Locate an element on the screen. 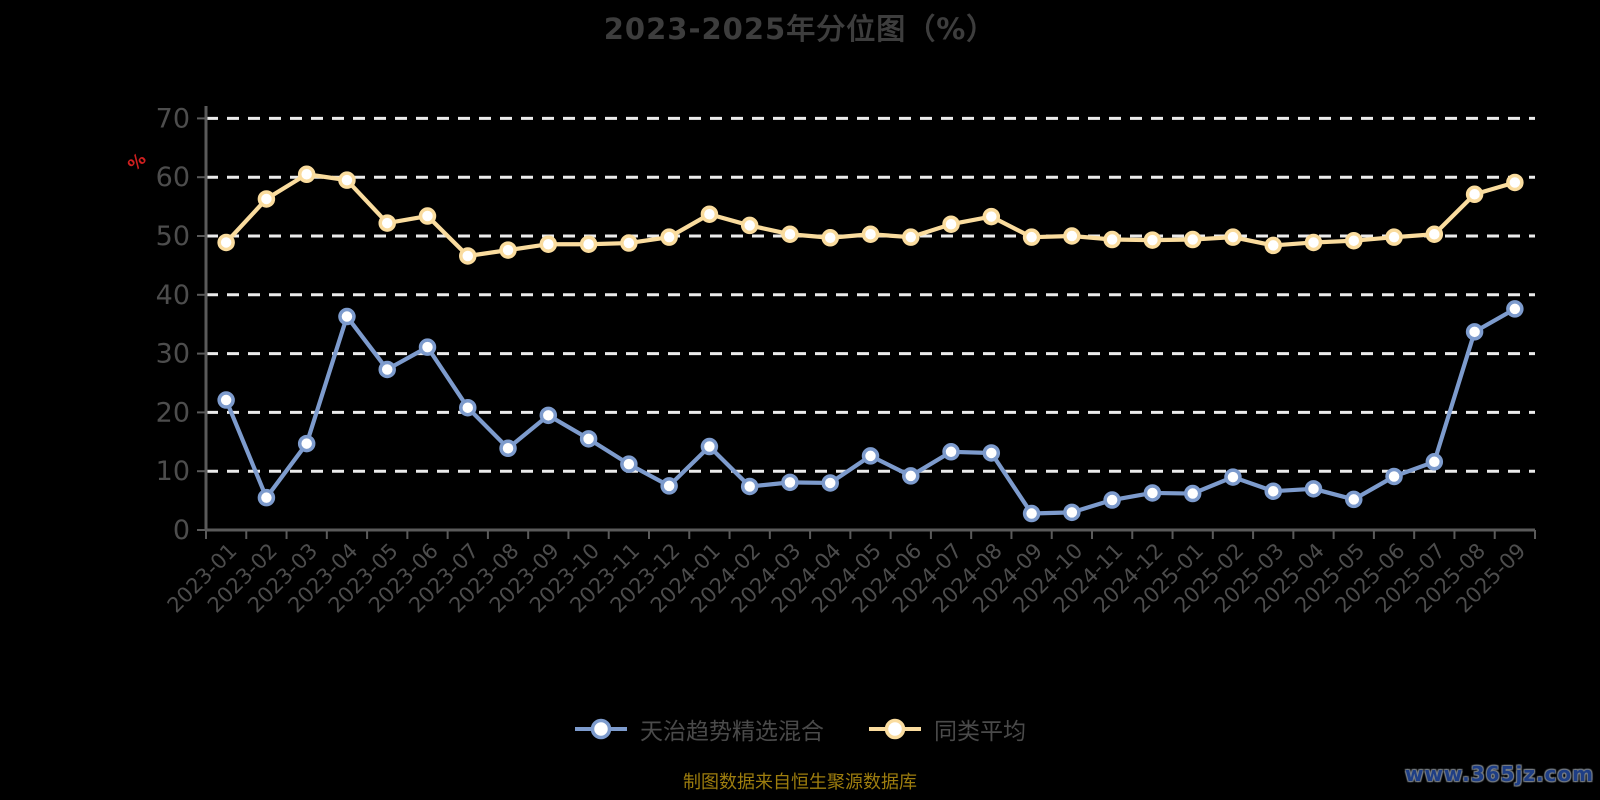  svg-text: 50 is located at coordinates (173, 236).